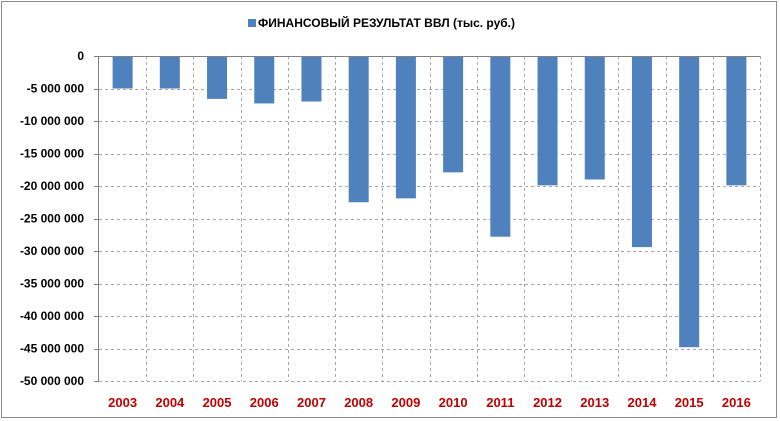  I want to click on legend-label: ФИНАНСОВЫЙ РЕЗУЛЬТАТ ВВЛ (тыс. руб.), so click(386, 22).